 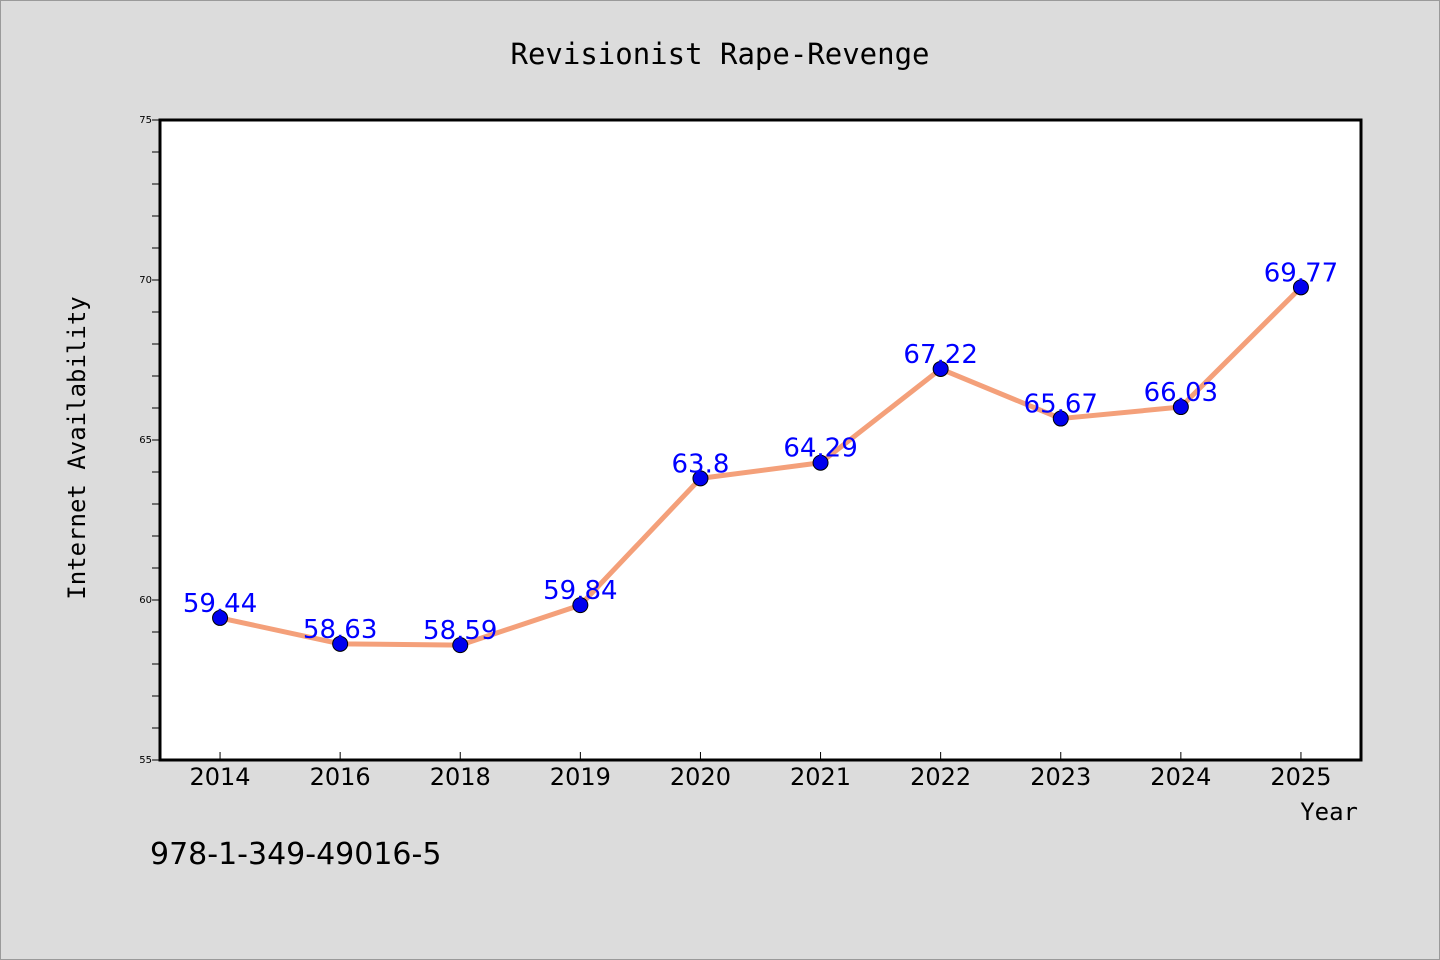 What do you see at coordinates (145, 120) in the screenshot?
I see `y-tick-label: 75` at bounding box center [145, 120].